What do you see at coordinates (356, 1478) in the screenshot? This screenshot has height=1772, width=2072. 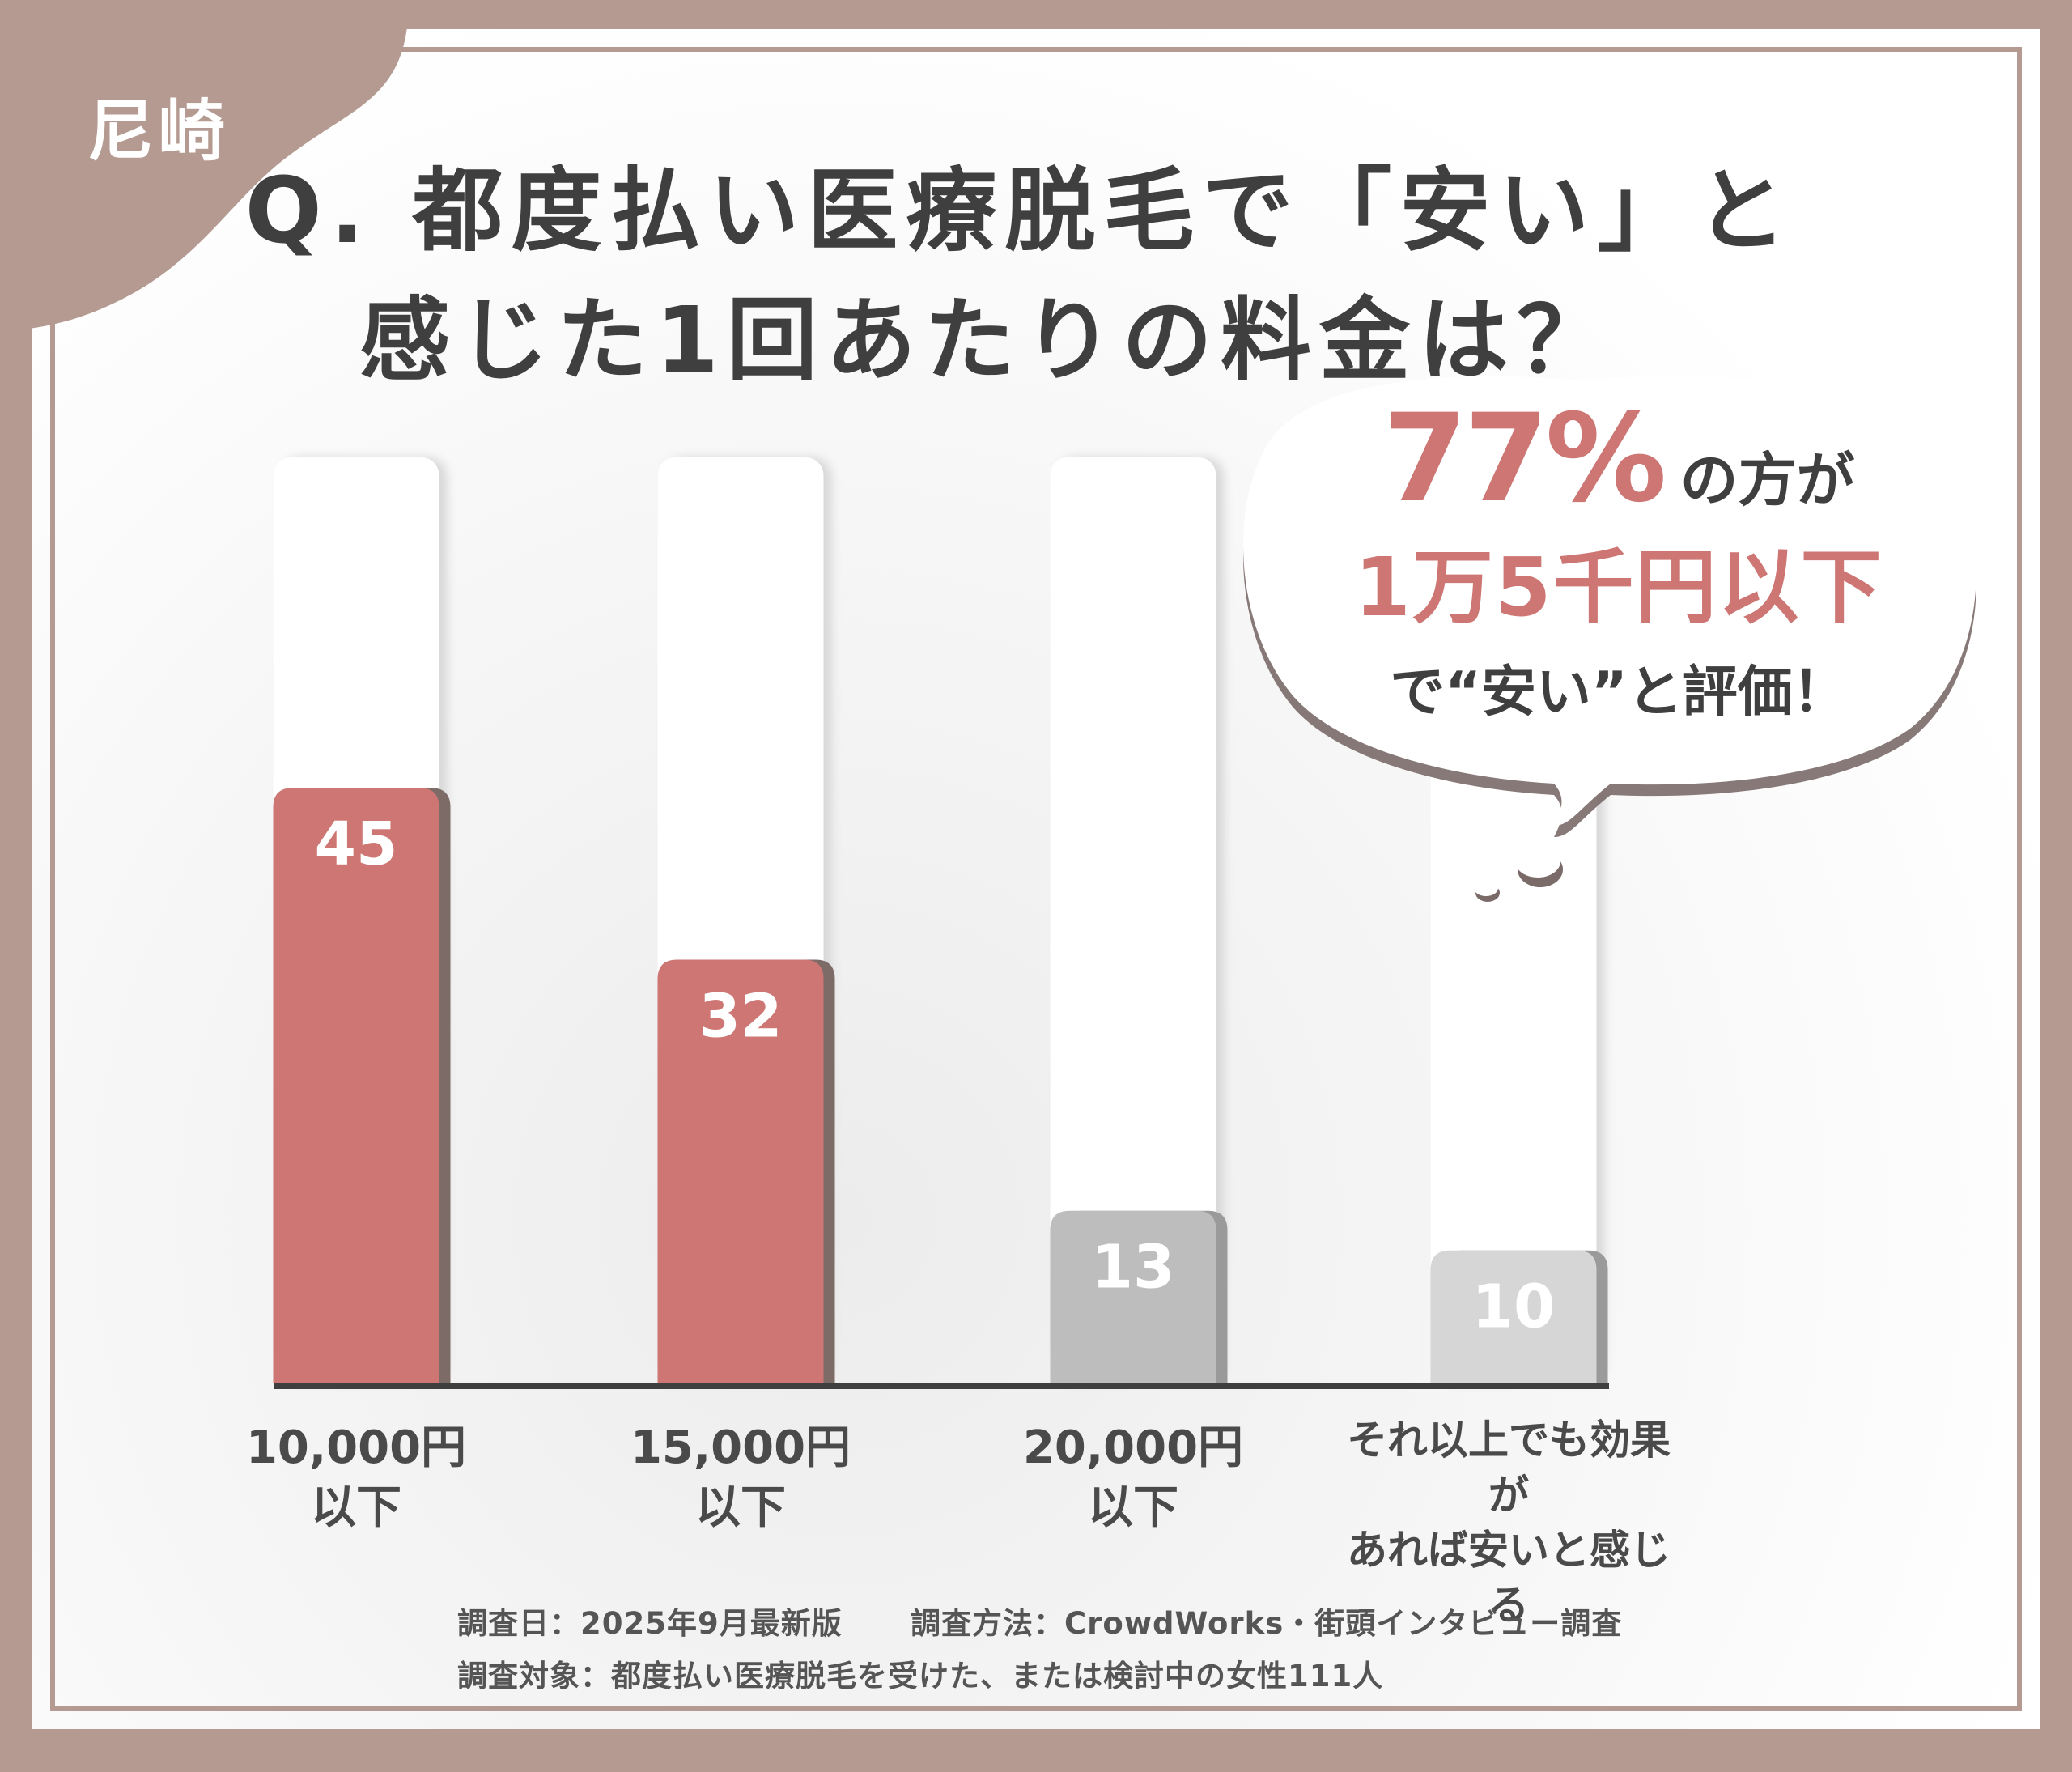 I see `category-label-1: 10,000円 以下` at bounding box center [356, 1478].